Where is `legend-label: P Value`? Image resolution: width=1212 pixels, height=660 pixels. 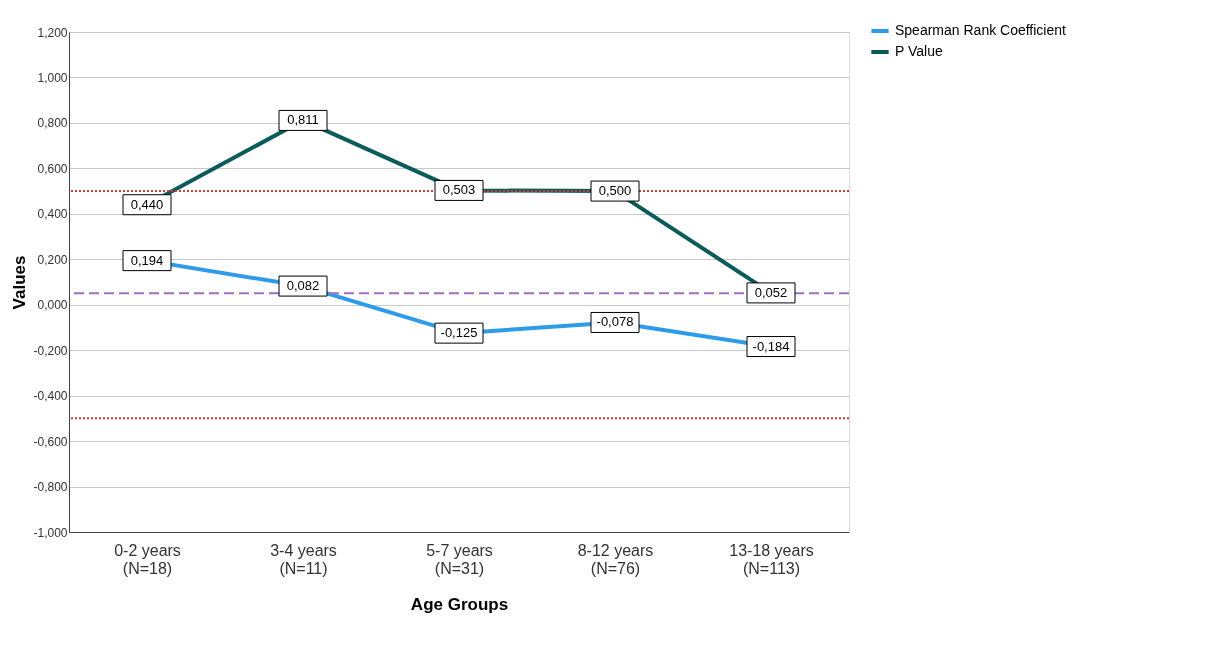
legend-label: P Value is located at coordinates (919, 51).